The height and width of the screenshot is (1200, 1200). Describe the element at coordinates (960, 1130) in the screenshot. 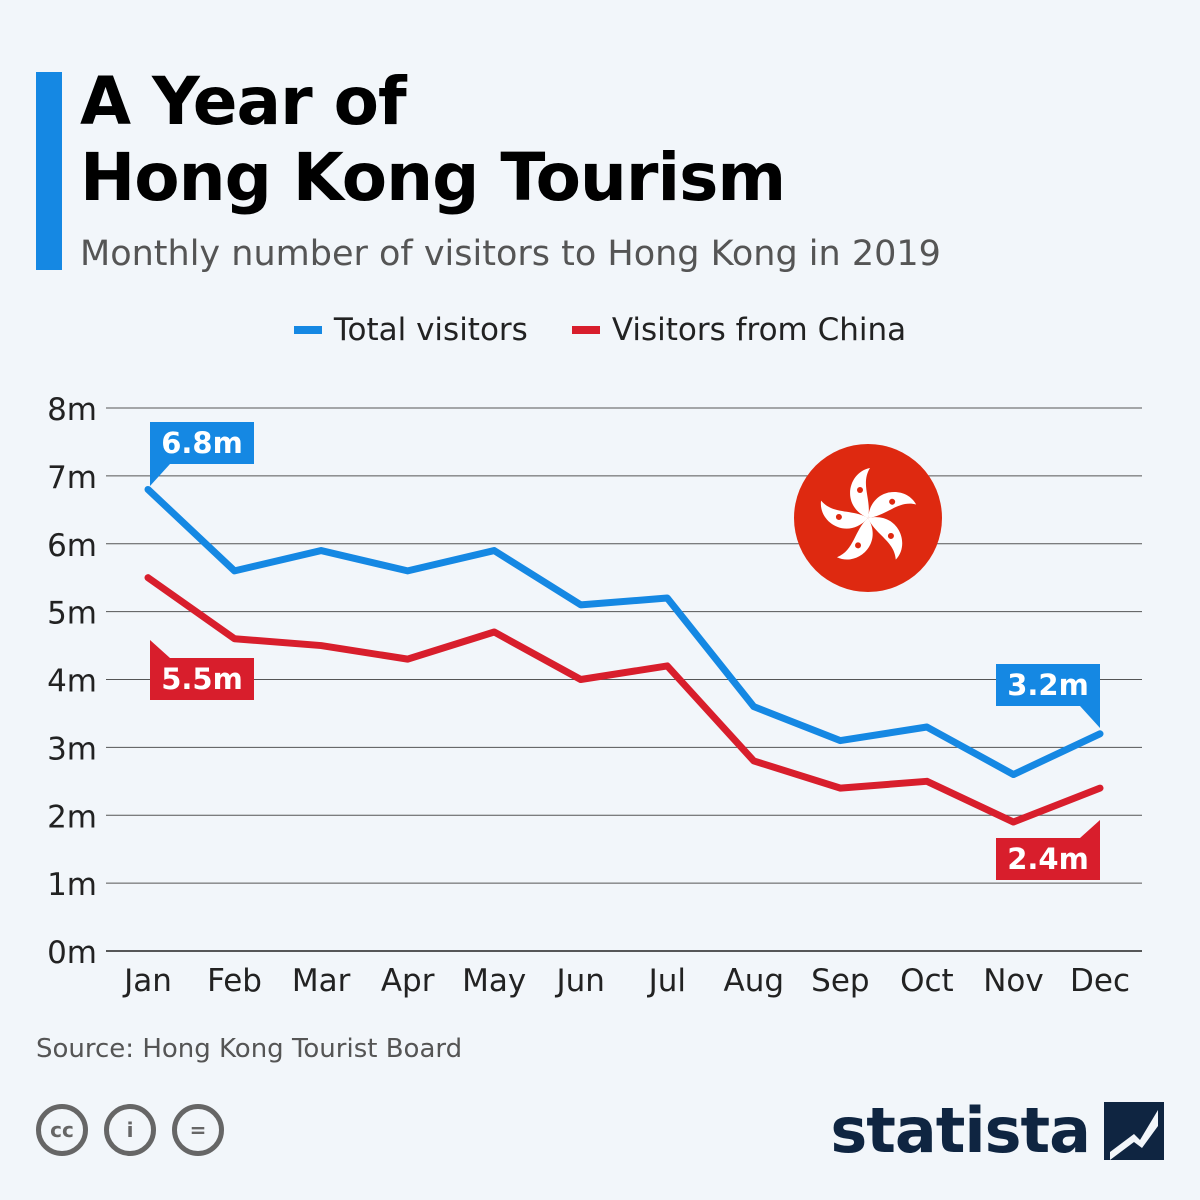

I see `brand-wordmark: statista` at that location.